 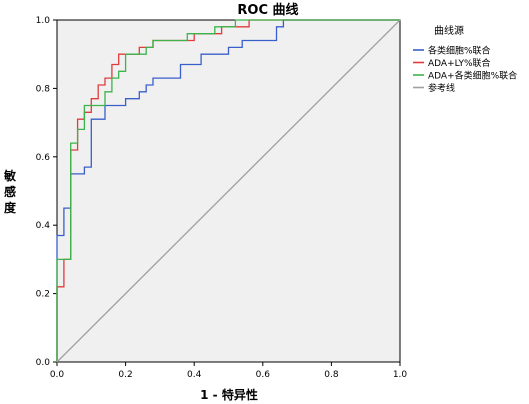 What do you see at coordinates (43, 89) in the screenshot?
I see `y-tick-label: 0.8` at bounding box center [43, 89].